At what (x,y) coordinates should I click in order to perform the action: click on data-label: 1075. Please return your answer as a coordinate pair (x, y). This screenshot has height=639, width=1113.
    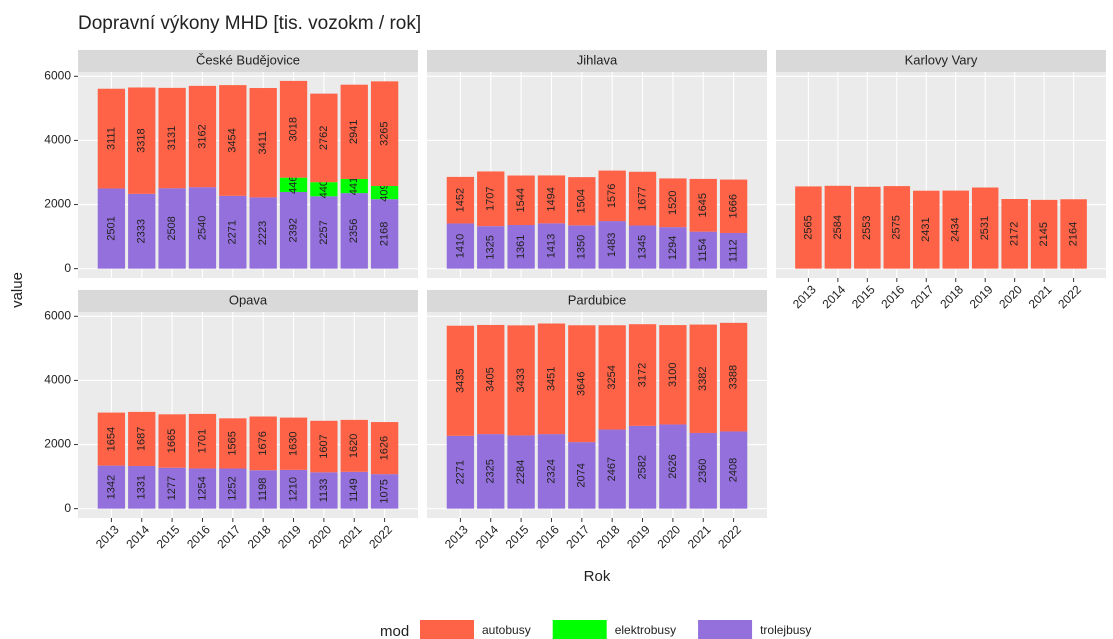
    Looking at the image, I should click on (385, 491).